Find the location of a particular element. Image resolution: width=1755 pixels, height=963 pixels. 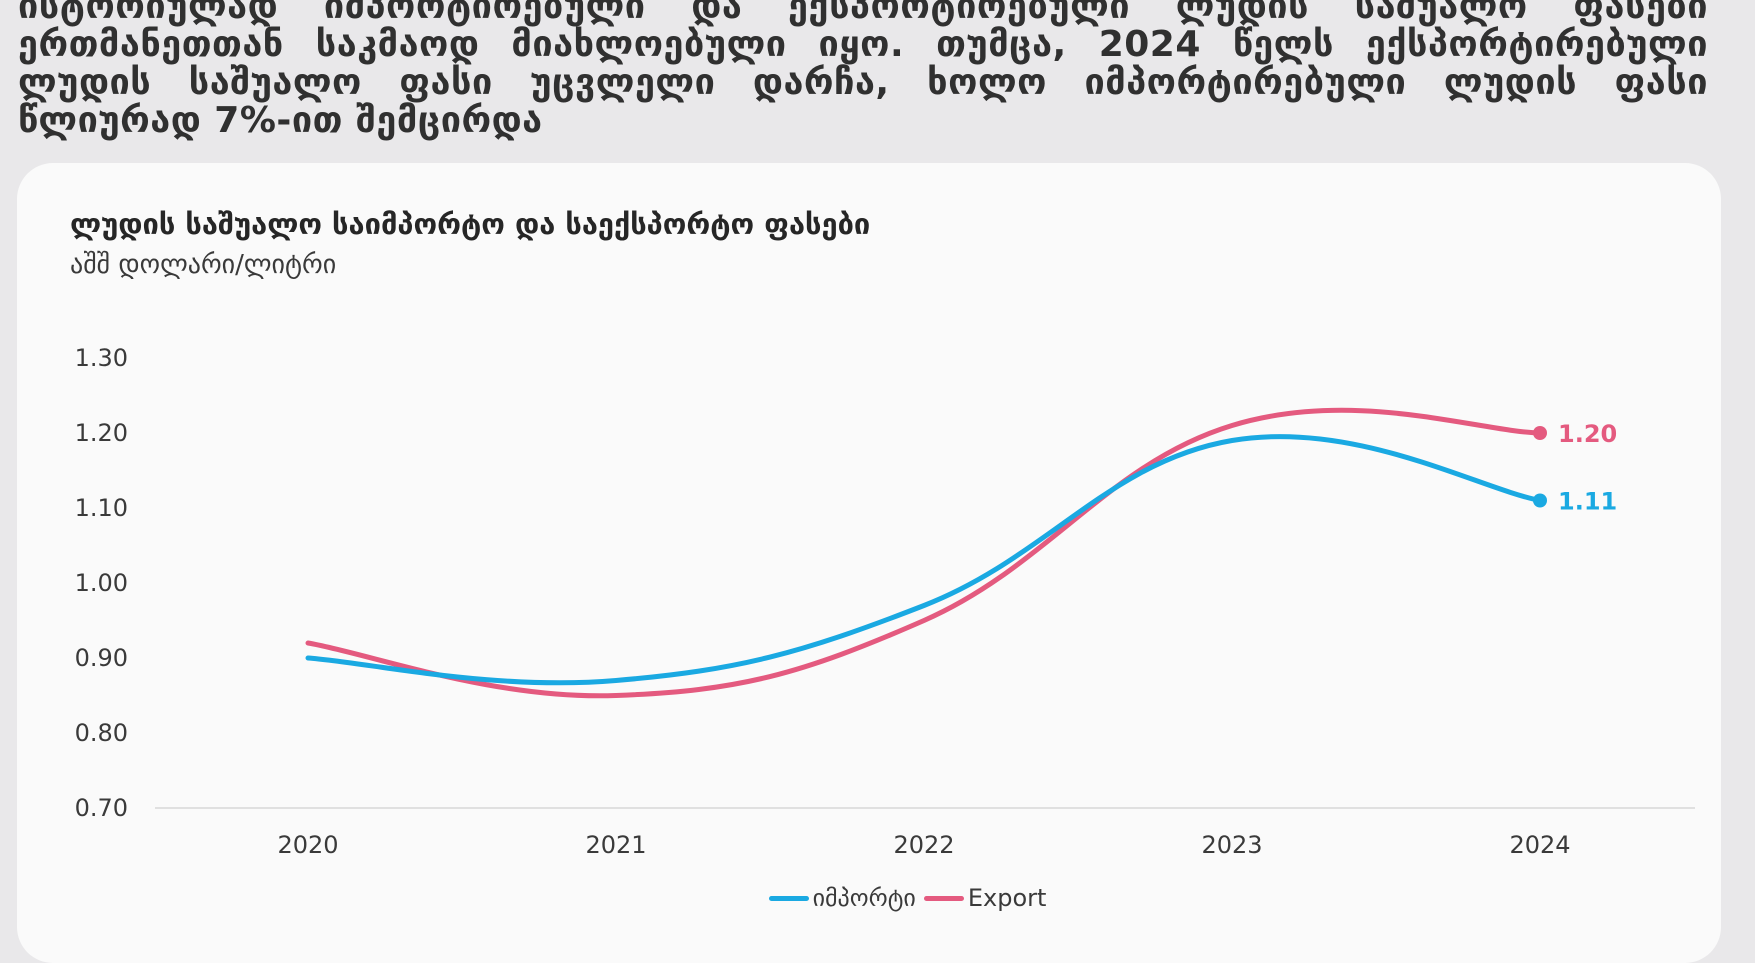

legend-swatch-import is located at coordinates (788, 898).